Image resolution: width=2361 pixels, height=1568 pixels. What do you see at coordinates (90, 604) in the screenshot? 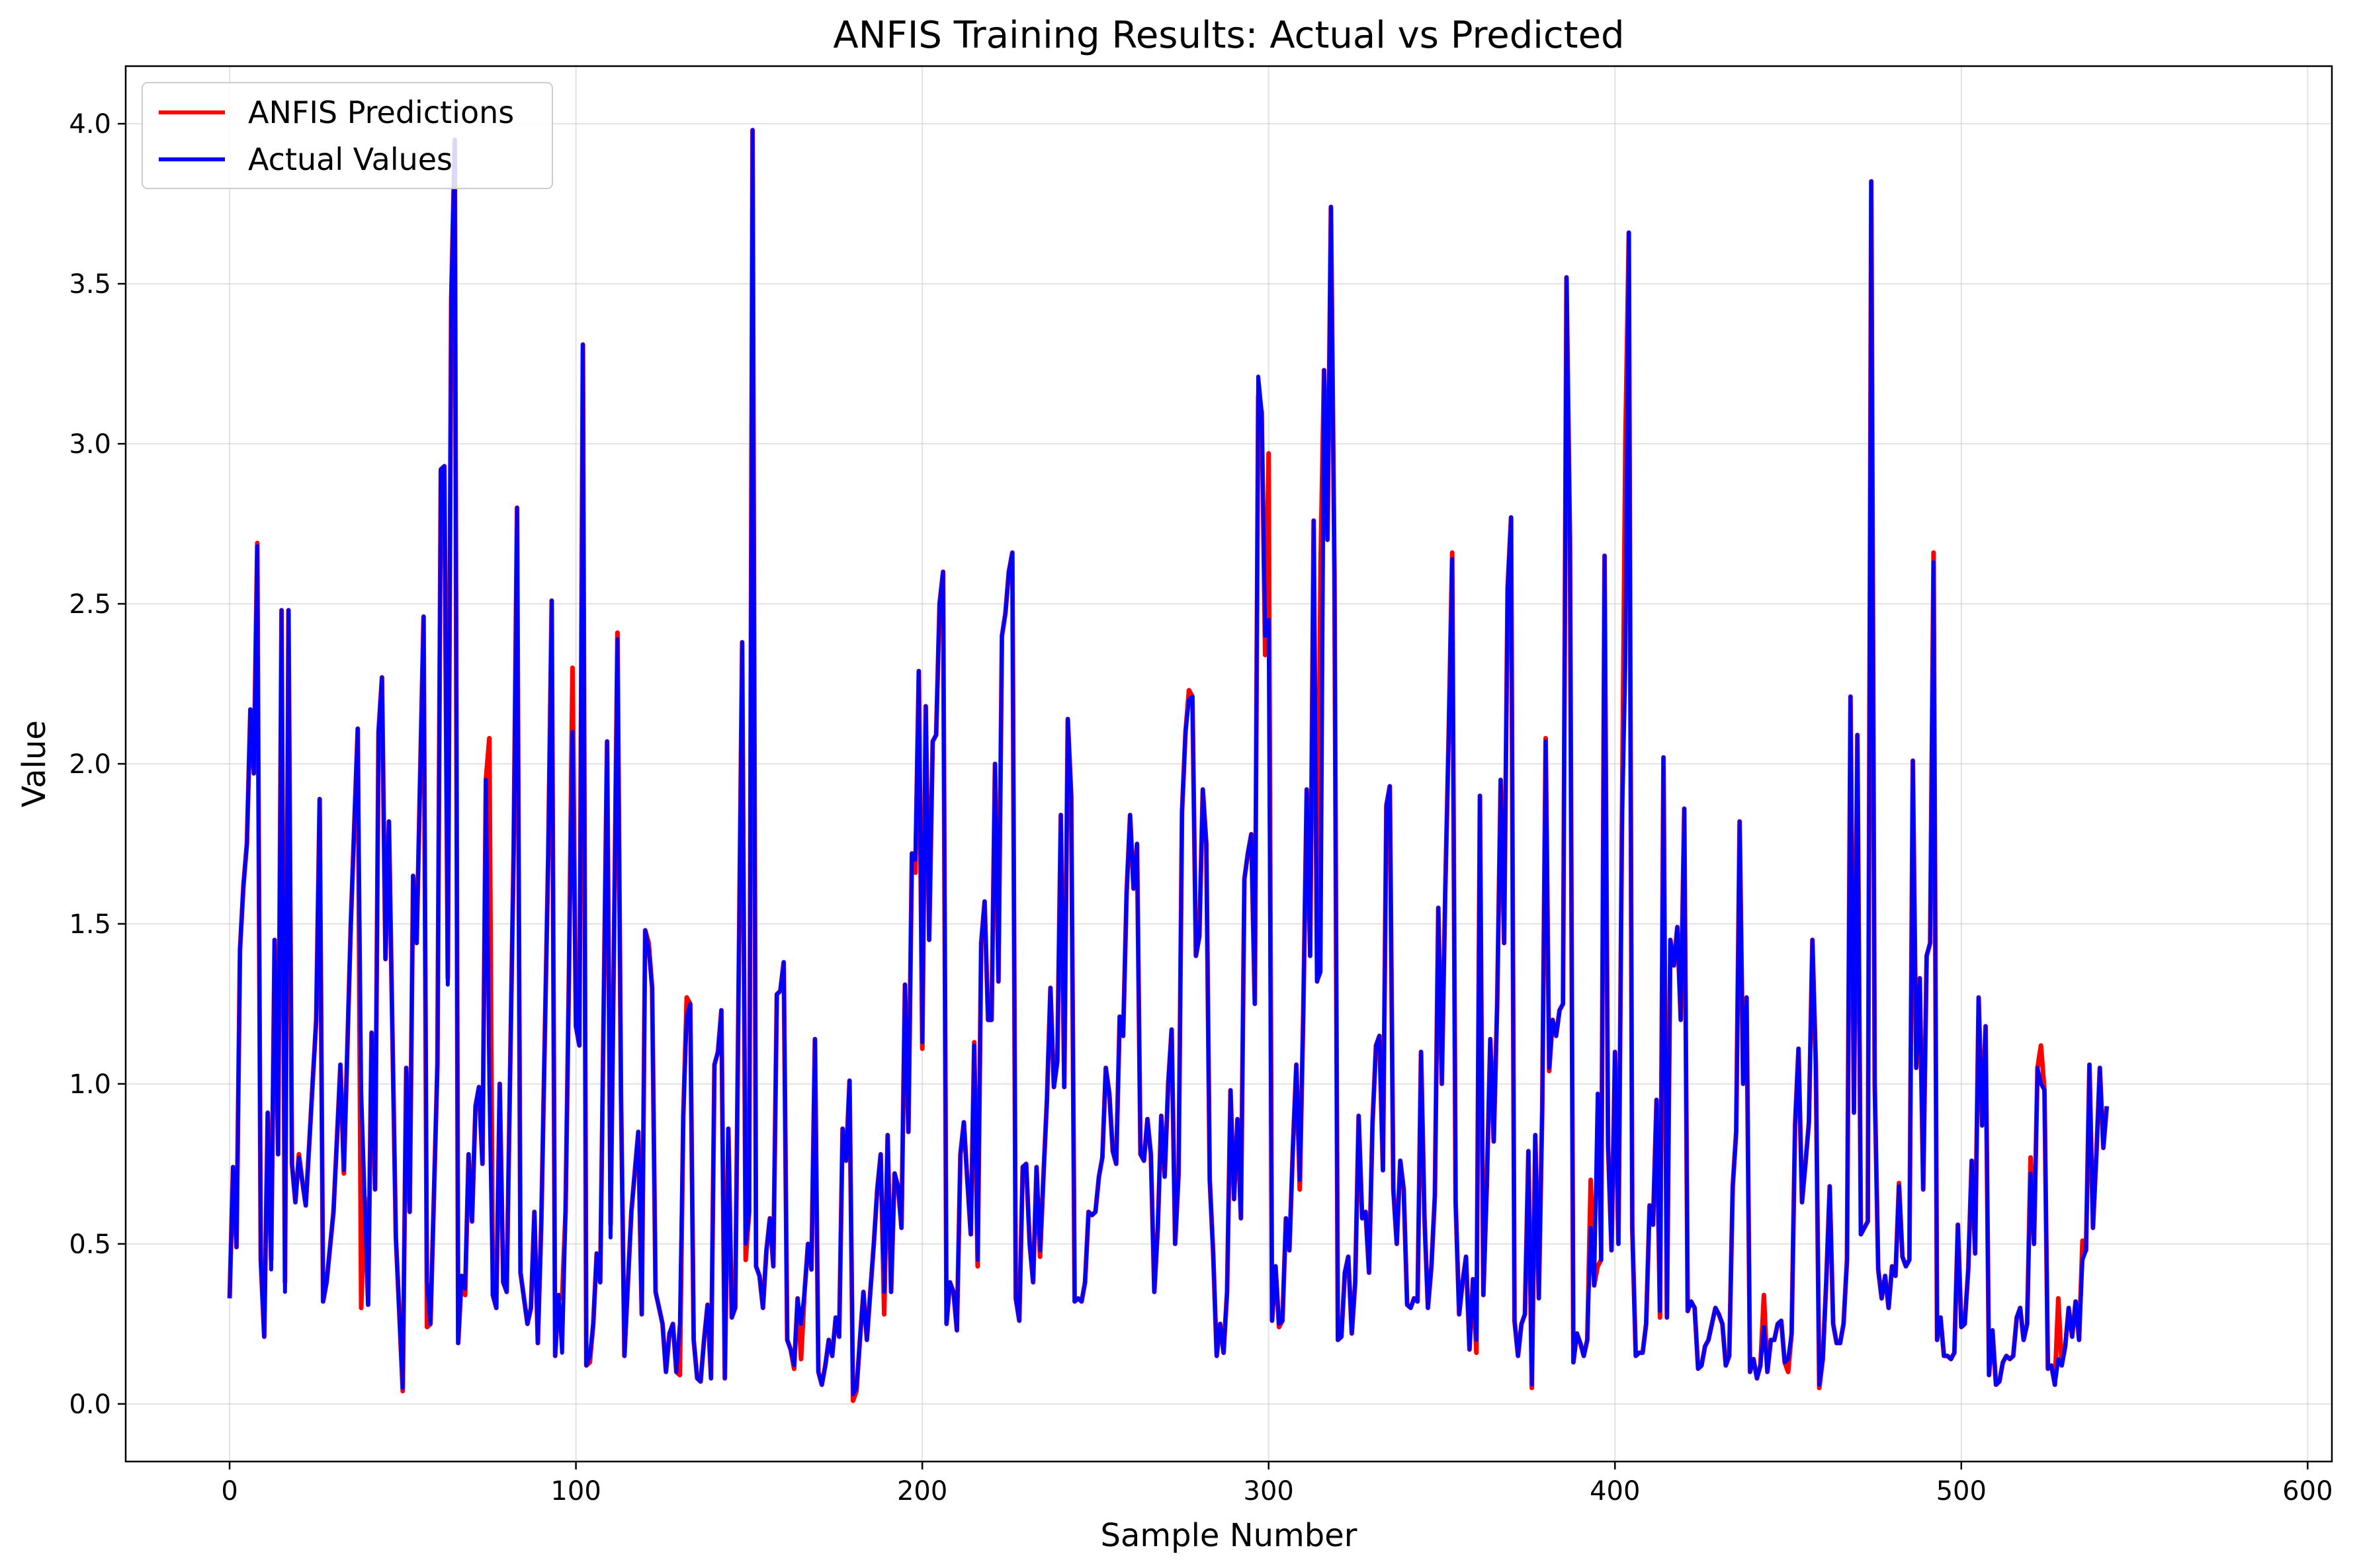
I see `y-tick-label: 2.5` at bounding box center [90, 604].